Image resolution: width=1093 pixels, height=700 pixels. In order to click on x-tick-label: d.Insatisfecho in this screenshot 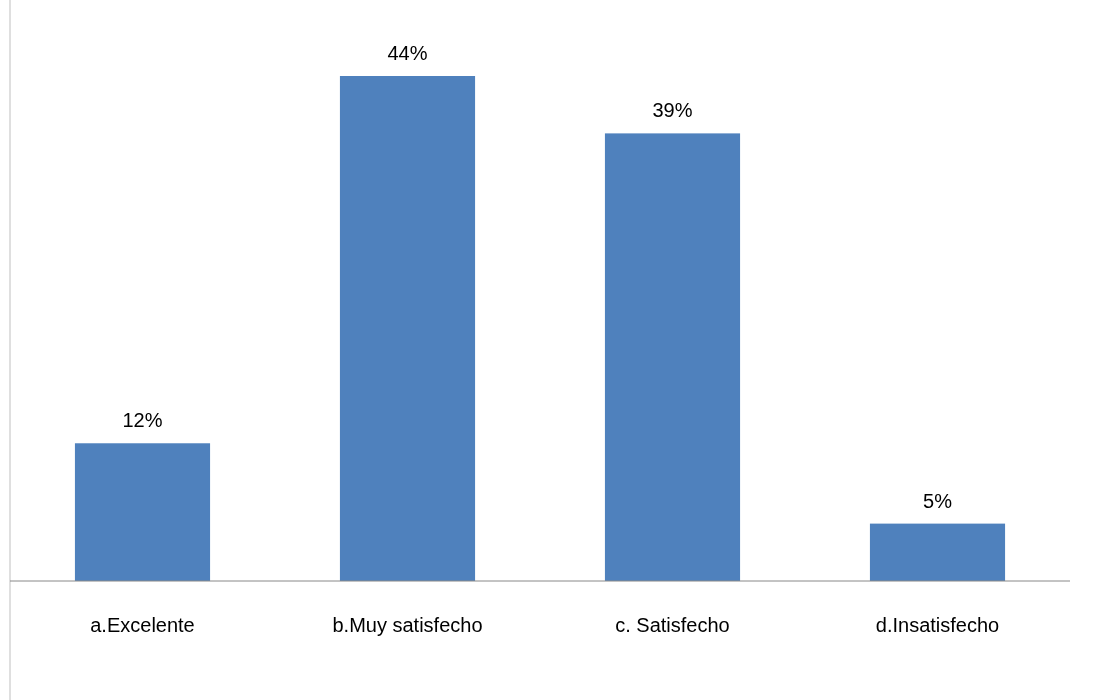, I will do `click(937, 625)`.